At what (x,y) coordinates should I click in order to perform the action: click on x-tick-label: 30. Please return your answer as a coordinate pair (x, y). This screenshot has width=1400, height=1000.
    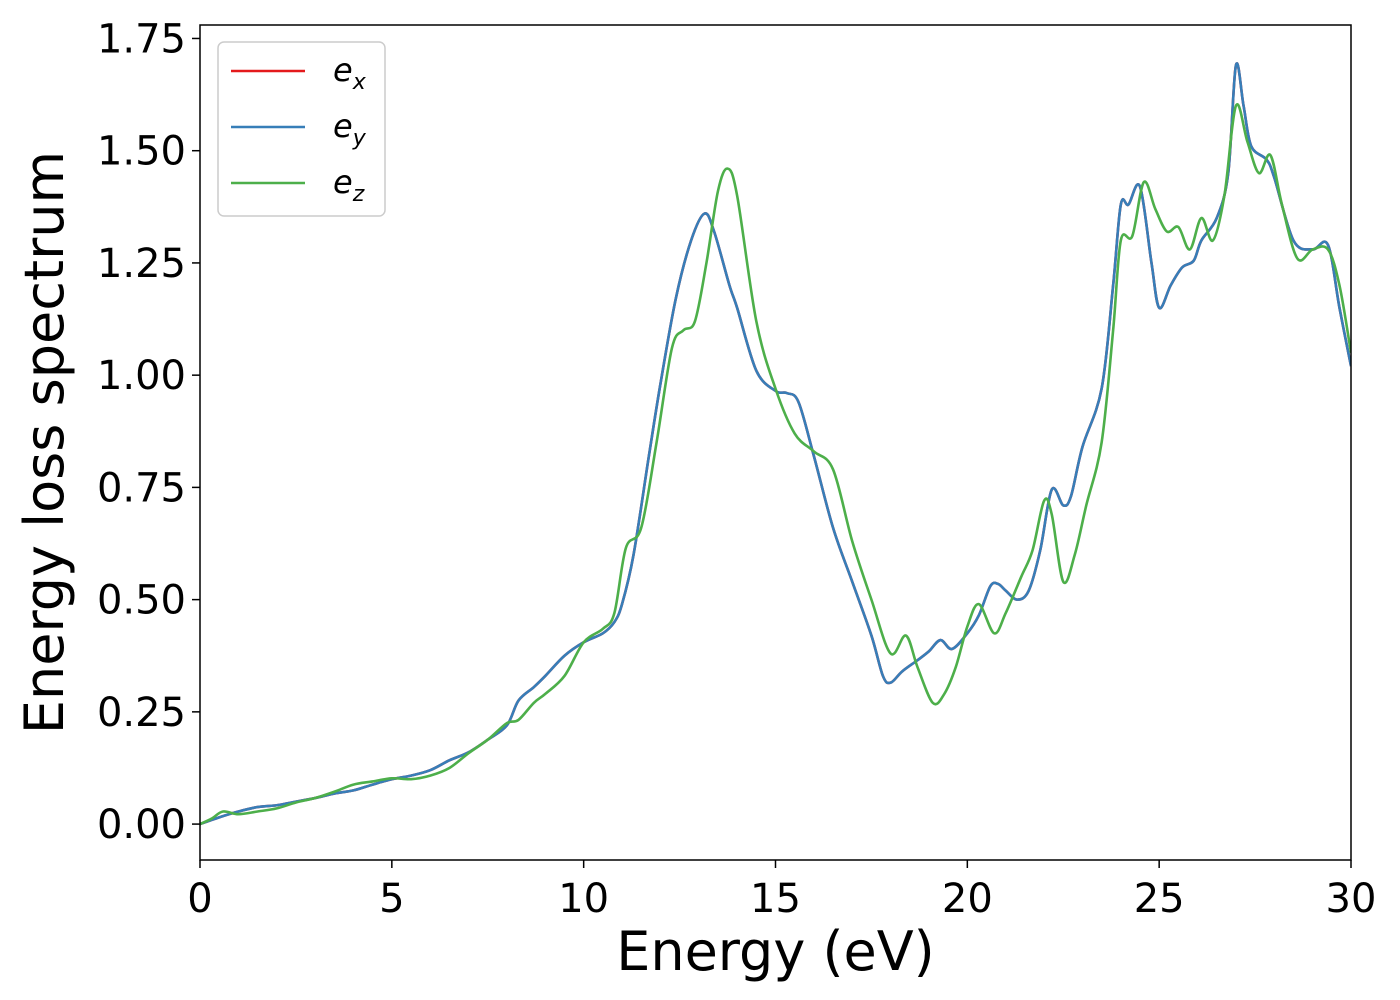
    Looking at the image, I should click on (1351, 899).